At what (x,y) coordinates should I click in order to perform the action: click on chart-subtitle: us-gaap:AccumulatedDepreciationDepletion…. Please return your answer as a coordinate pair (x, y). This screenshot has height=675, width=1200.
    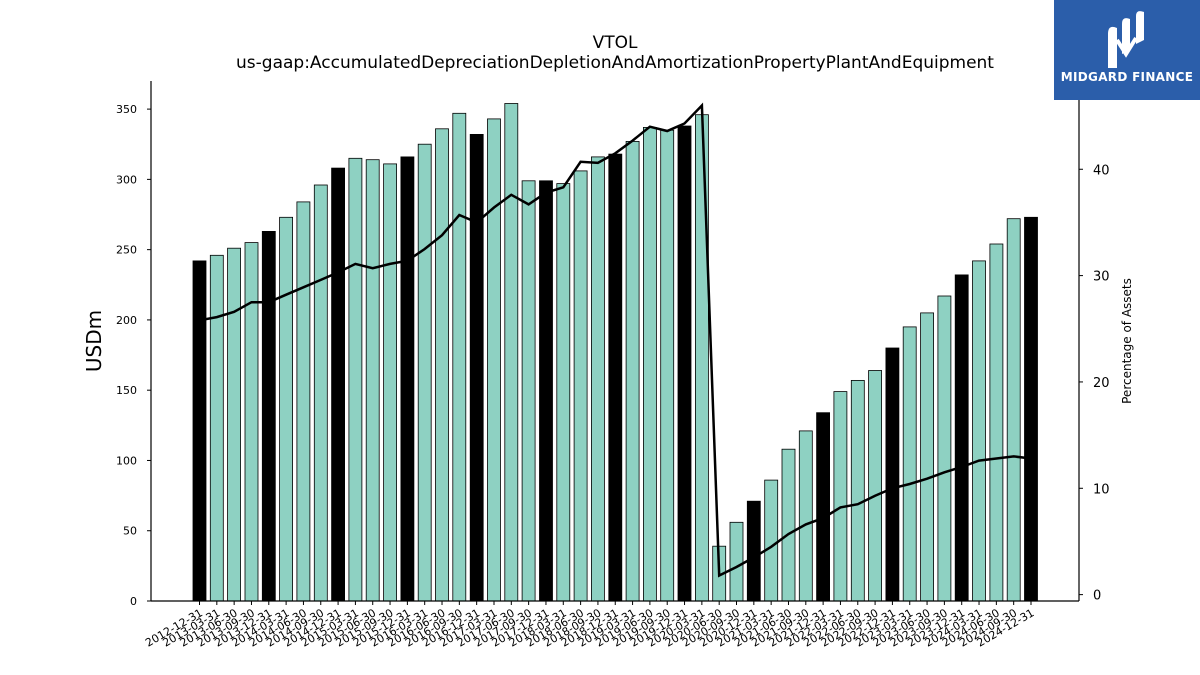
    Looking at the image, I should click on (615, 63).